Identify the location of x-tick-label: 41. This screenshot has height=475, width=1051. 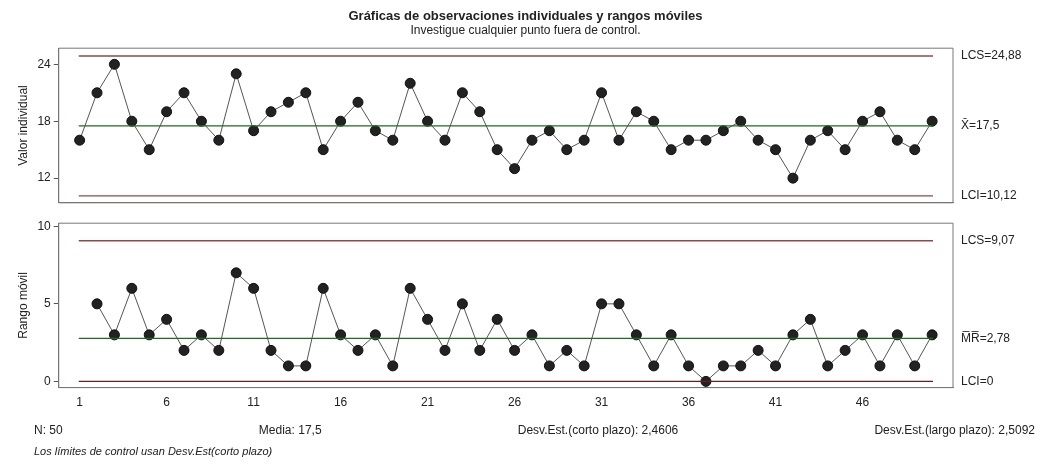
(775, 402).